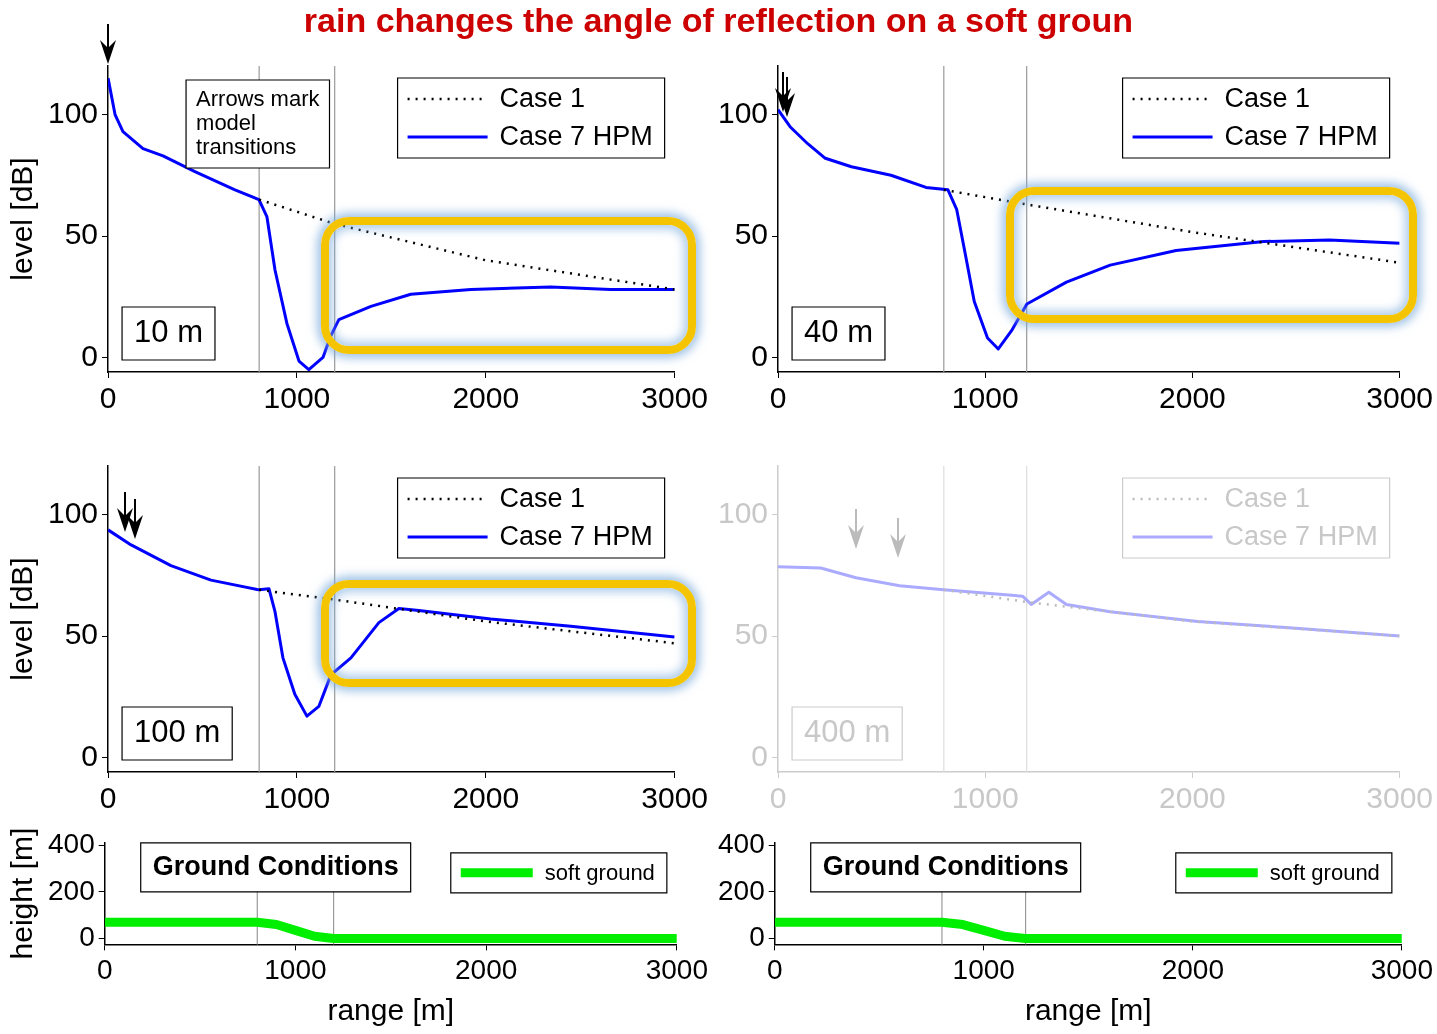  I want to click on chart-title: rain changes the angle of reflection on a soft groun, so click(718, 20).